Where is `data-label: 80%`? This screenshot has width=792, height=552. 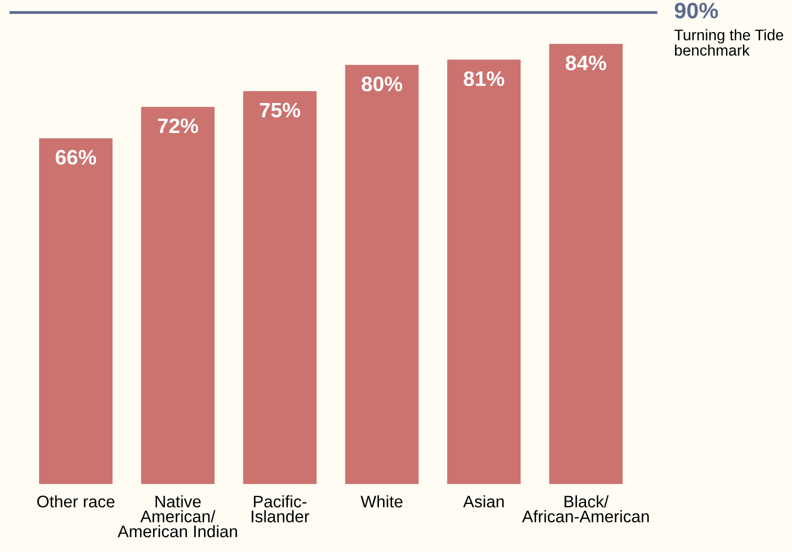 data-label: 80% is located at coordinates (382, 84).